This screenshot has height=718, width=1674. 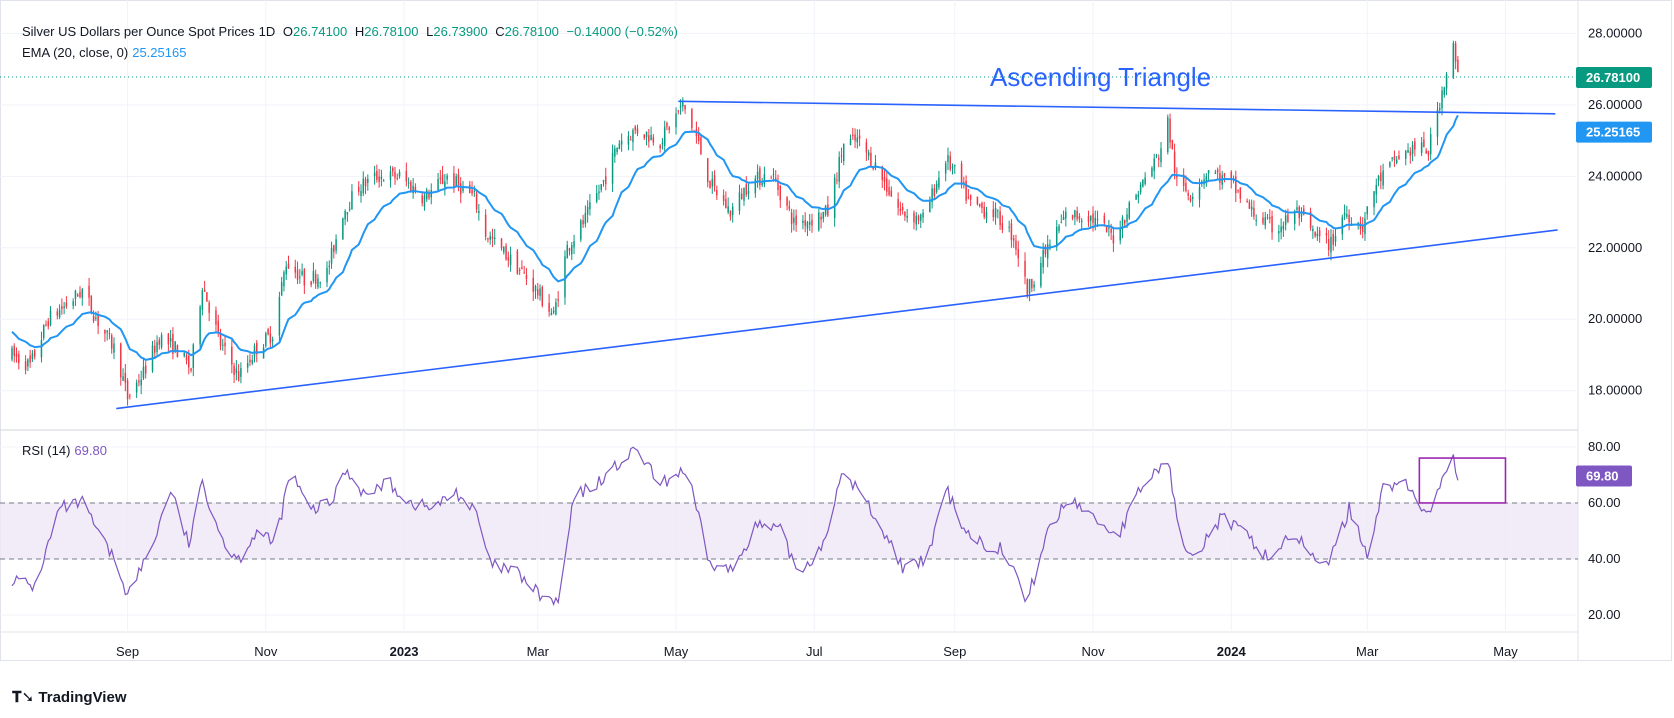 What do you see at coordinates (1614, 132) in the screenshot?
I see `ema-price-label: 25.25165` at bounding box center [1614, 132].